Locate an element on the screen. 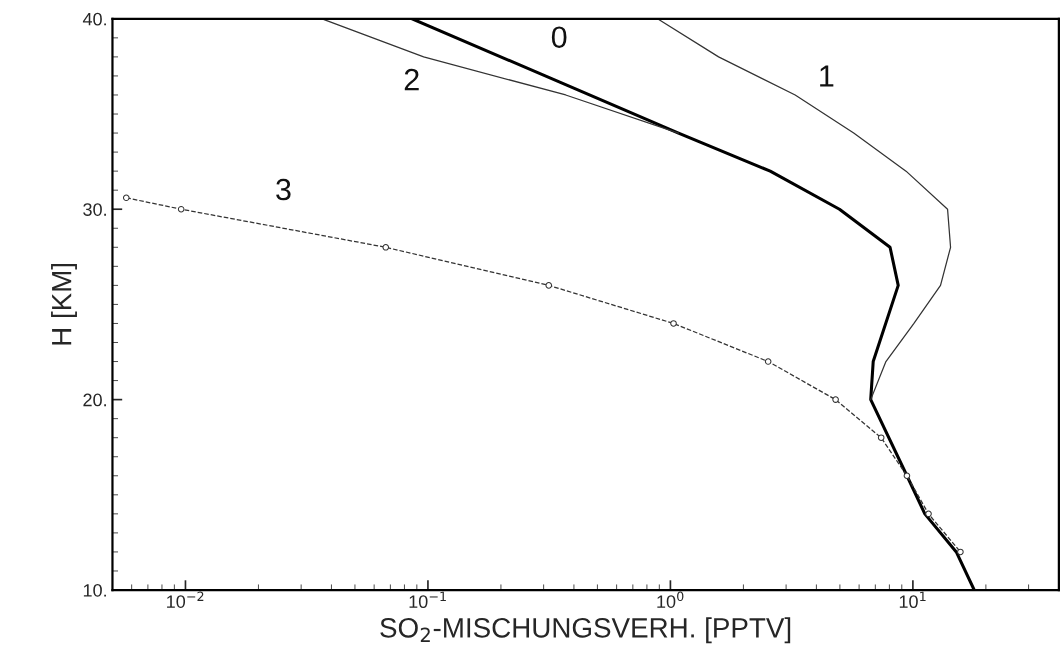 Image resolution: width=1061 pixels, height=672 pixels. y-tick-label: 20. is located at coordinates (94, 400).